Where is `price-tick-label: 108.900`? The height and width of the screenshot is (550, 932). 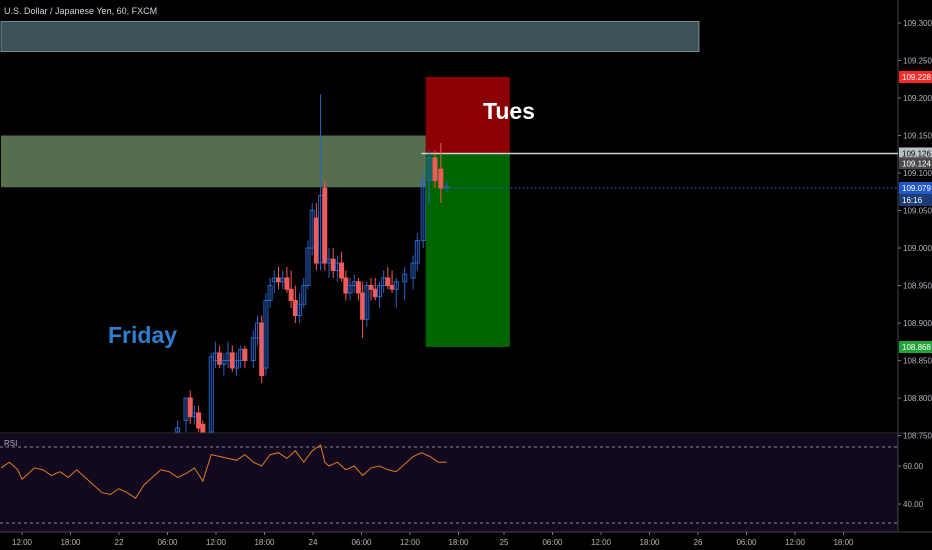
price-tick-label: 108.900 is located at coordinates (917, 323).